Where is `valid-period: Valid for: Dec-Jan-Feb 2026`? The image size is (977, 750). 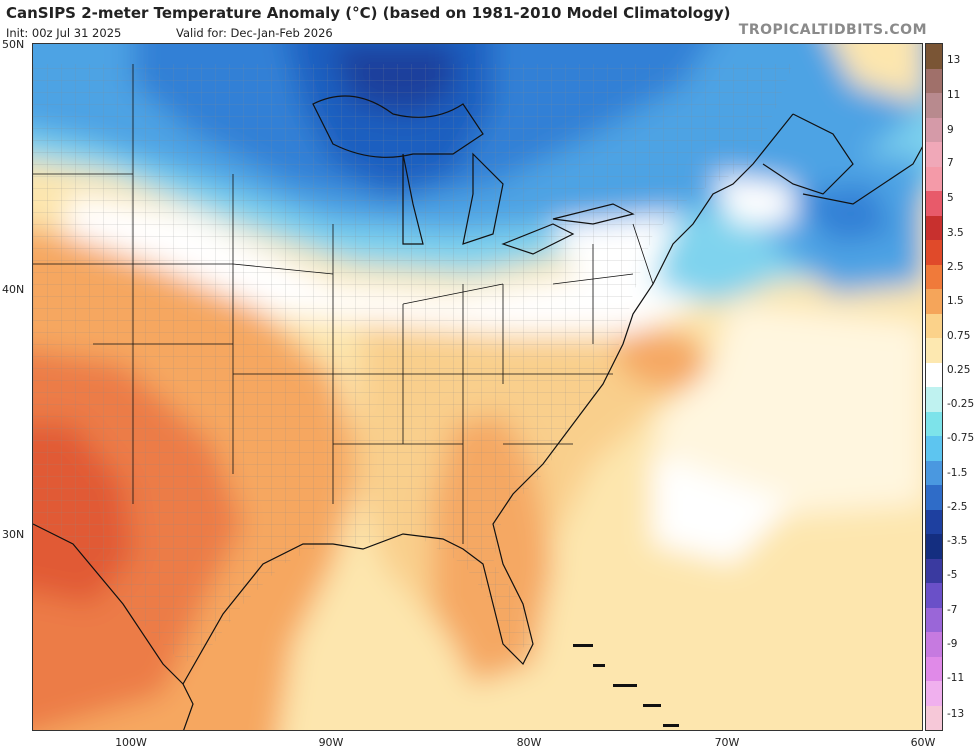
valid-period: Valid for: Dec-Jan-Feb 2026 is located at coordinates (254, 33).